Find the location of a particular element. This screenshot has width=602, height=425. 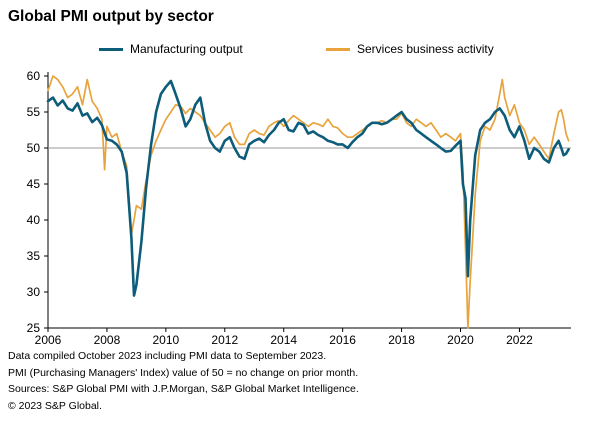

x-tick-label: 2006 is located at coordinates (48, 340).